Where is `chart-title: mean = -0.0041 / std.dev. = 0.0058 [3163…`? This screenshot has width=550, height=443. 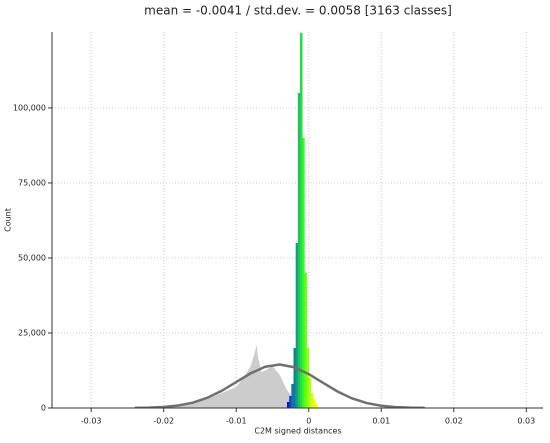
chart-title: mean = -0.0041 / std.dev. = 0.0058 [3163… is located at coordinates (298, 11).